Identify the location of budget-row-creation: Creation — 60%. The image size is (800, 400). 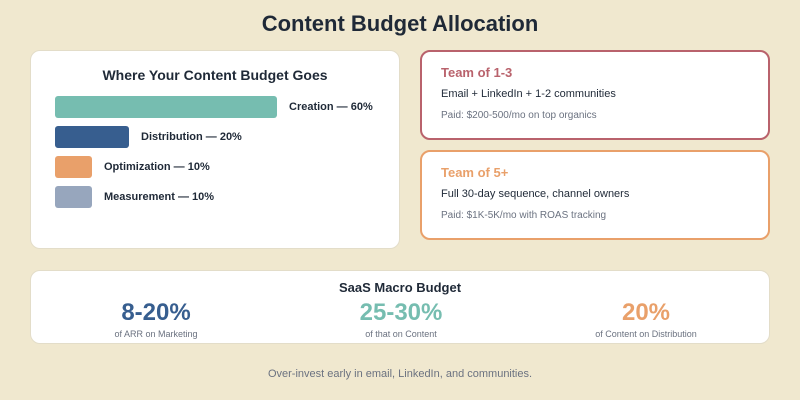
(214, 107).